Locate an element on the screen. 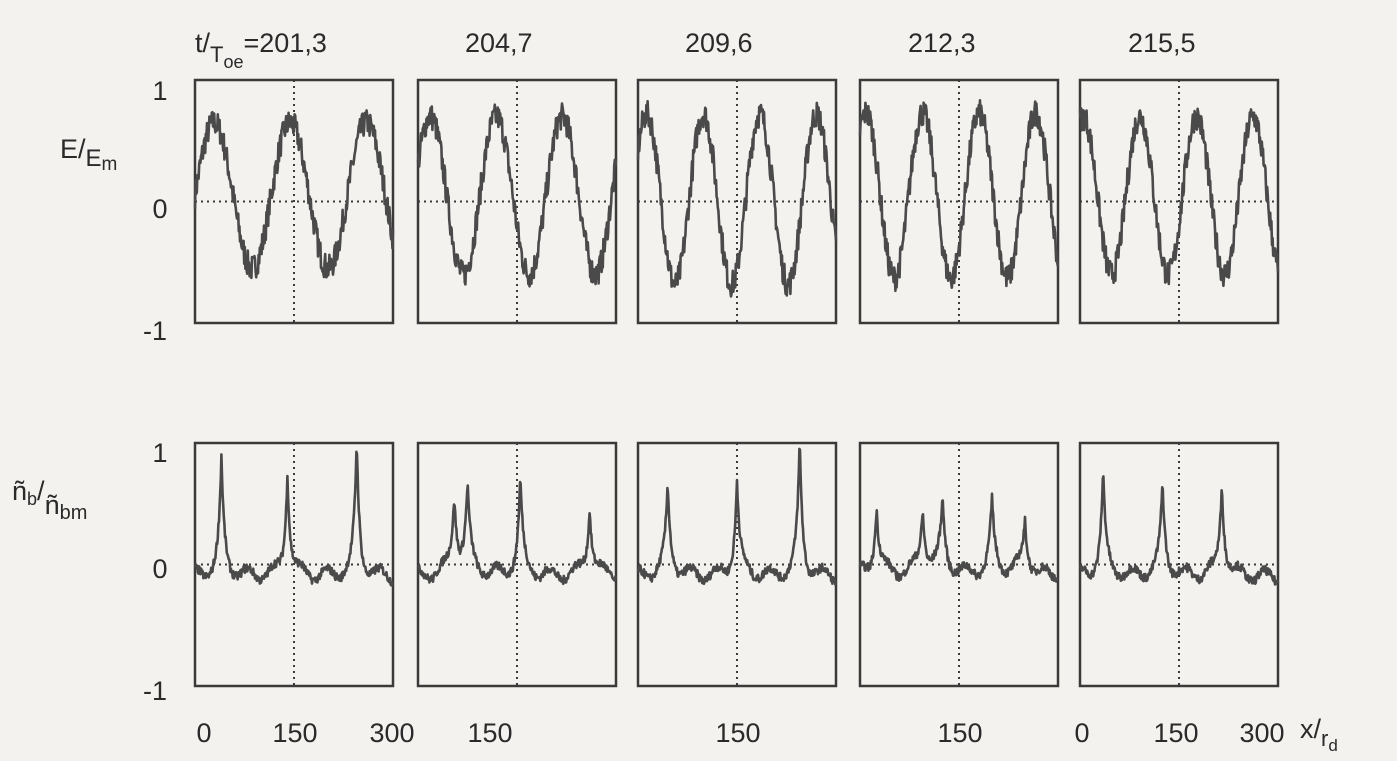 The height and width of the screenshot is (761, 1397). row-label-n: ñb/ñbm is located at coordinates (49, 500).